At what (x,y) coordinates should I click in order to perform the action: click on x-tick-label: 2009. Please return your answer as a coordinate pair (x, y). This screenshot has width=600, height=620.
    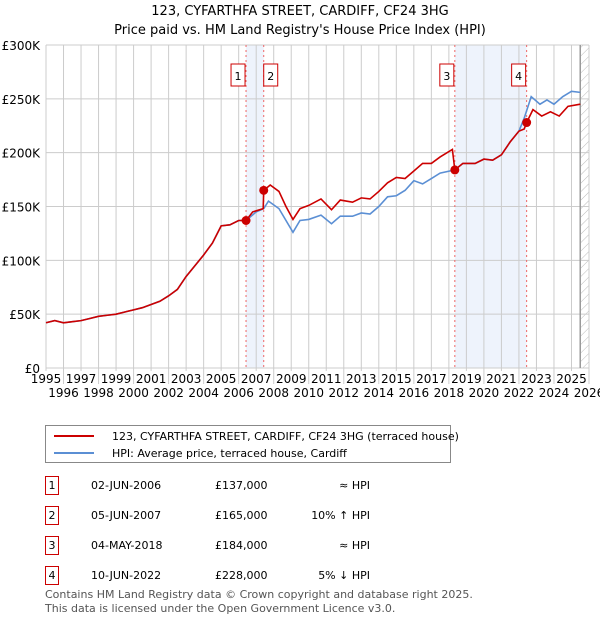
    Looking at the image, I should click on (291, 379).